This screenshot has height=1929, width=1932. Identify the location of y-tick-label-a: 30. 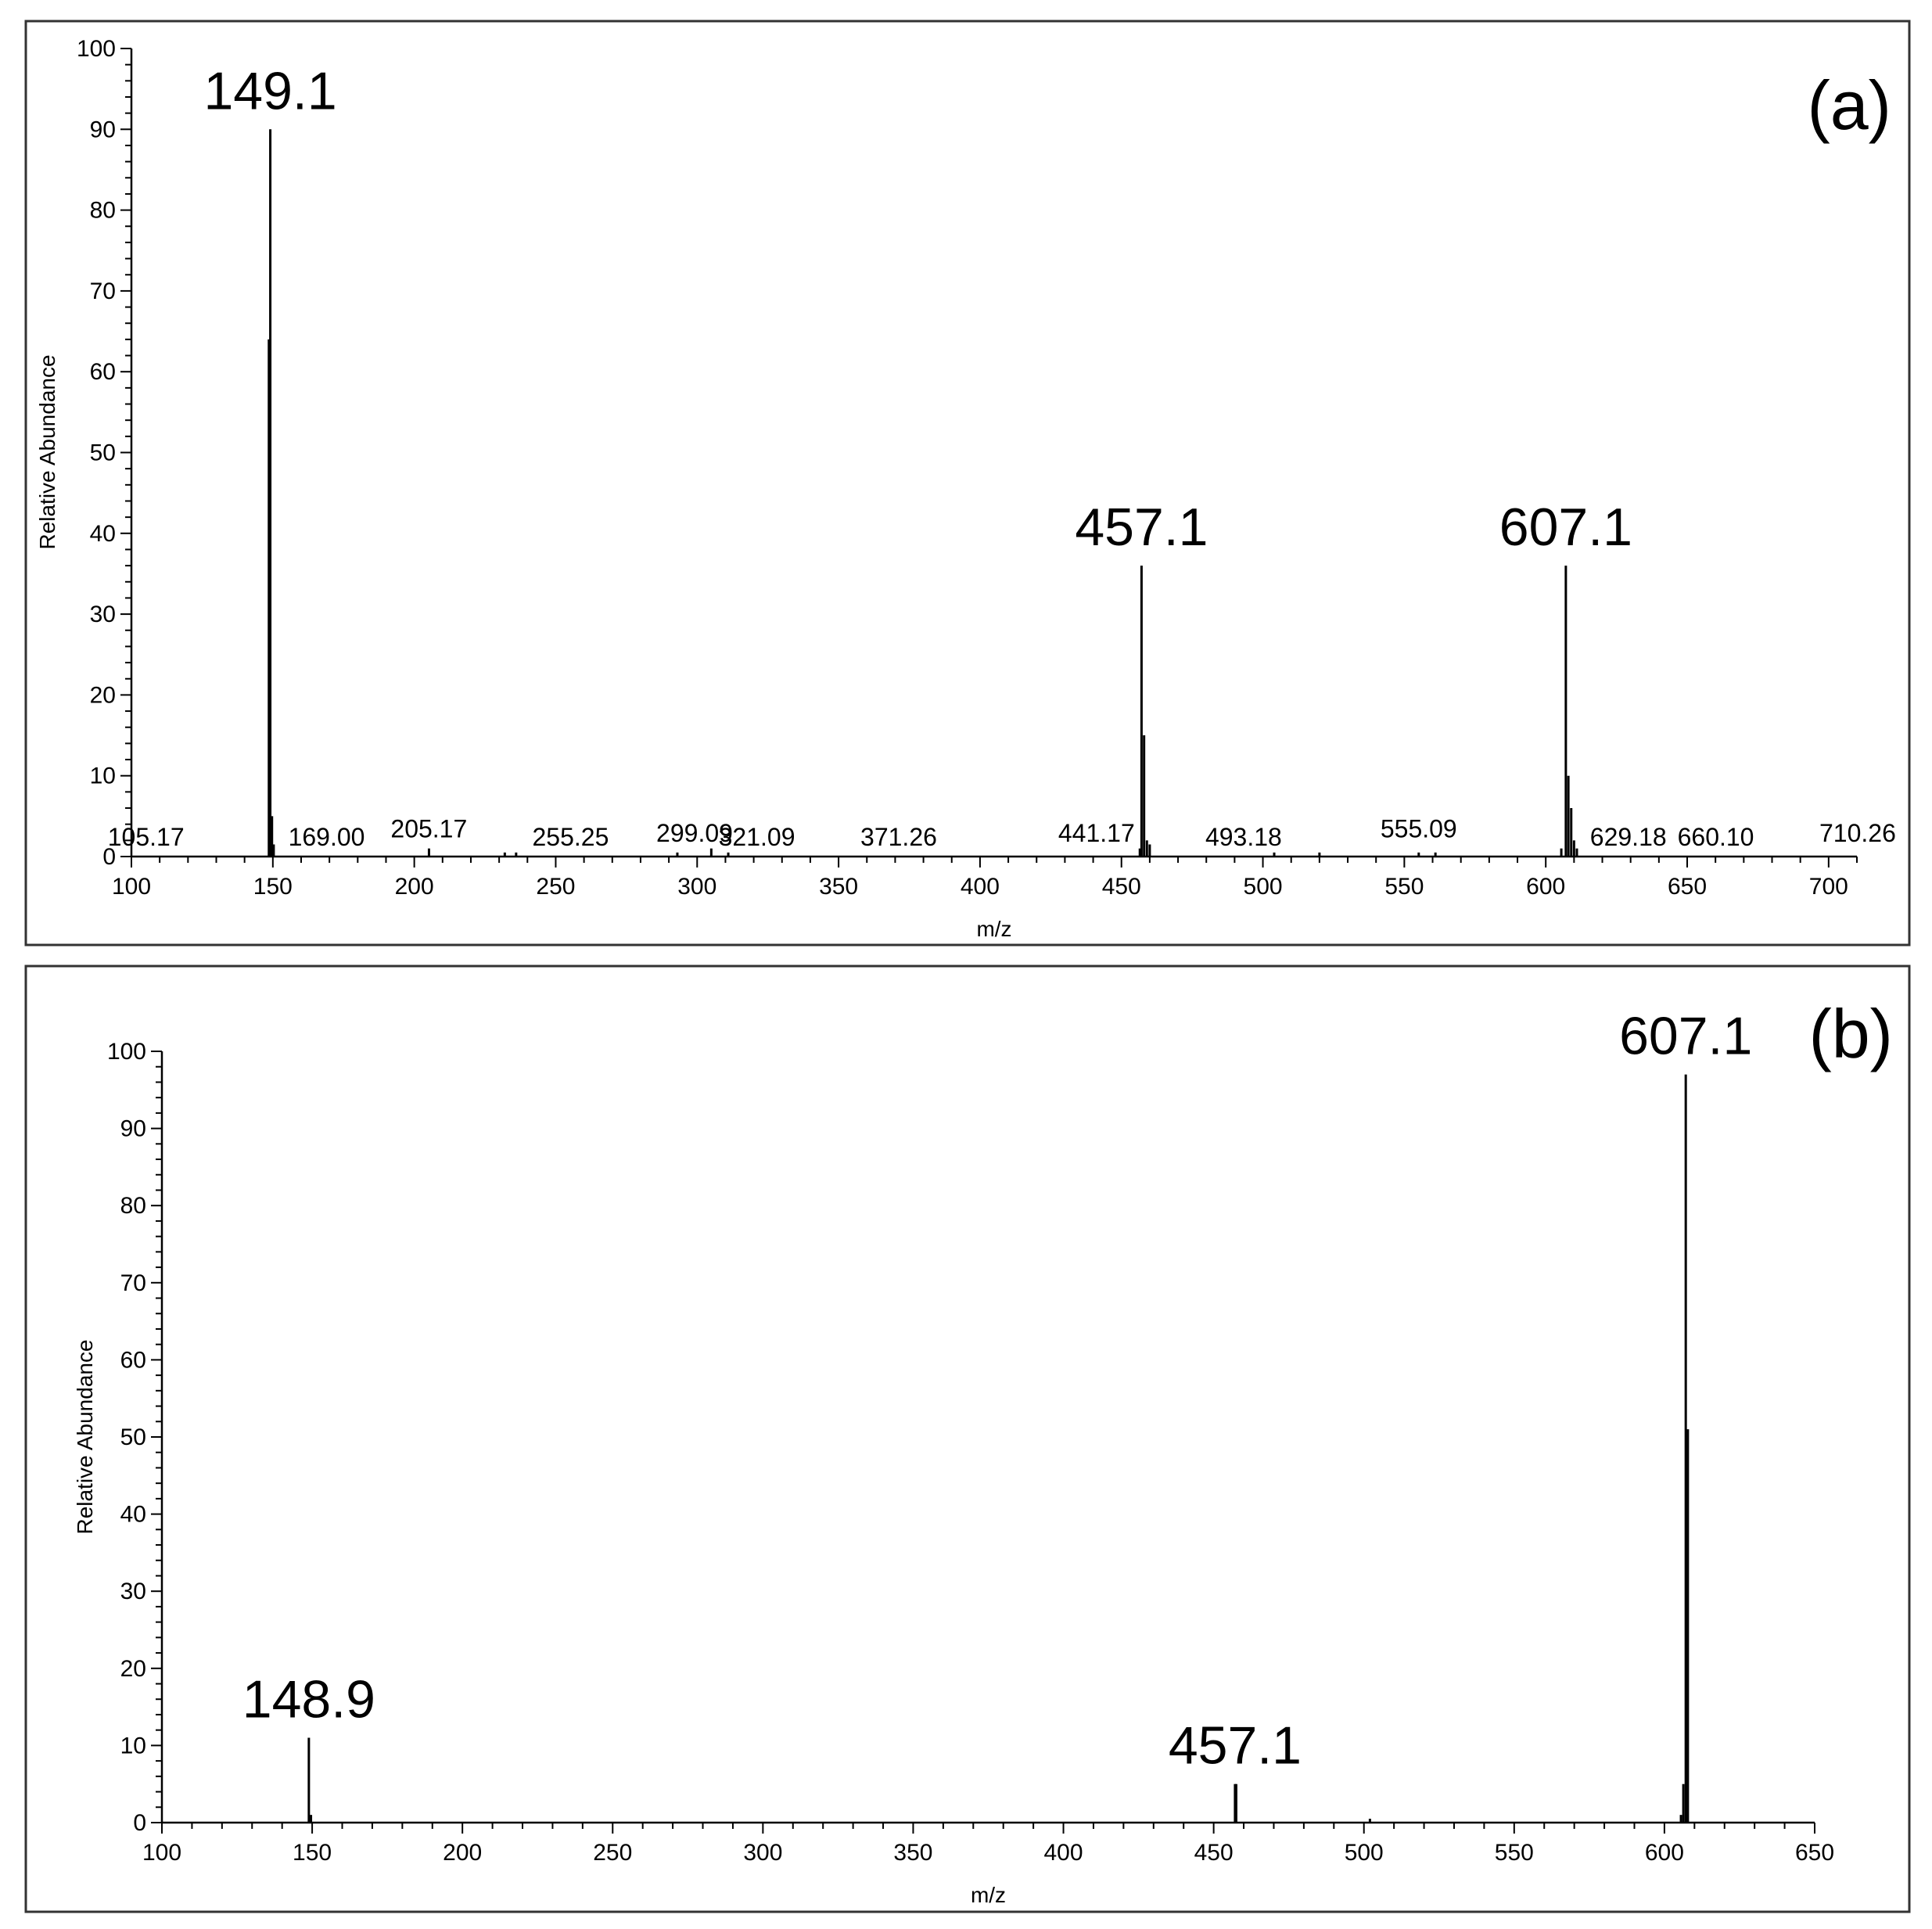
(103, 614).